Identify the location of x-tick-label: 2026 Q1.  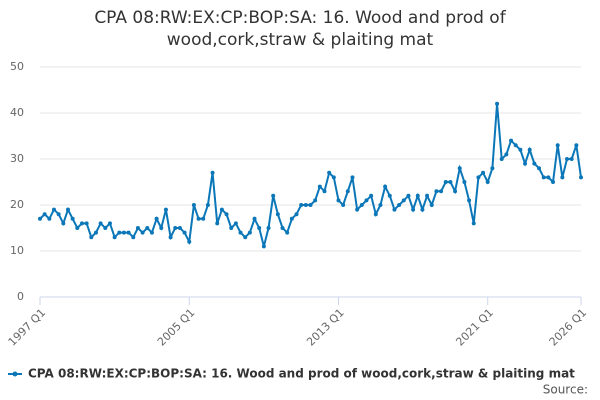
(568, 327).